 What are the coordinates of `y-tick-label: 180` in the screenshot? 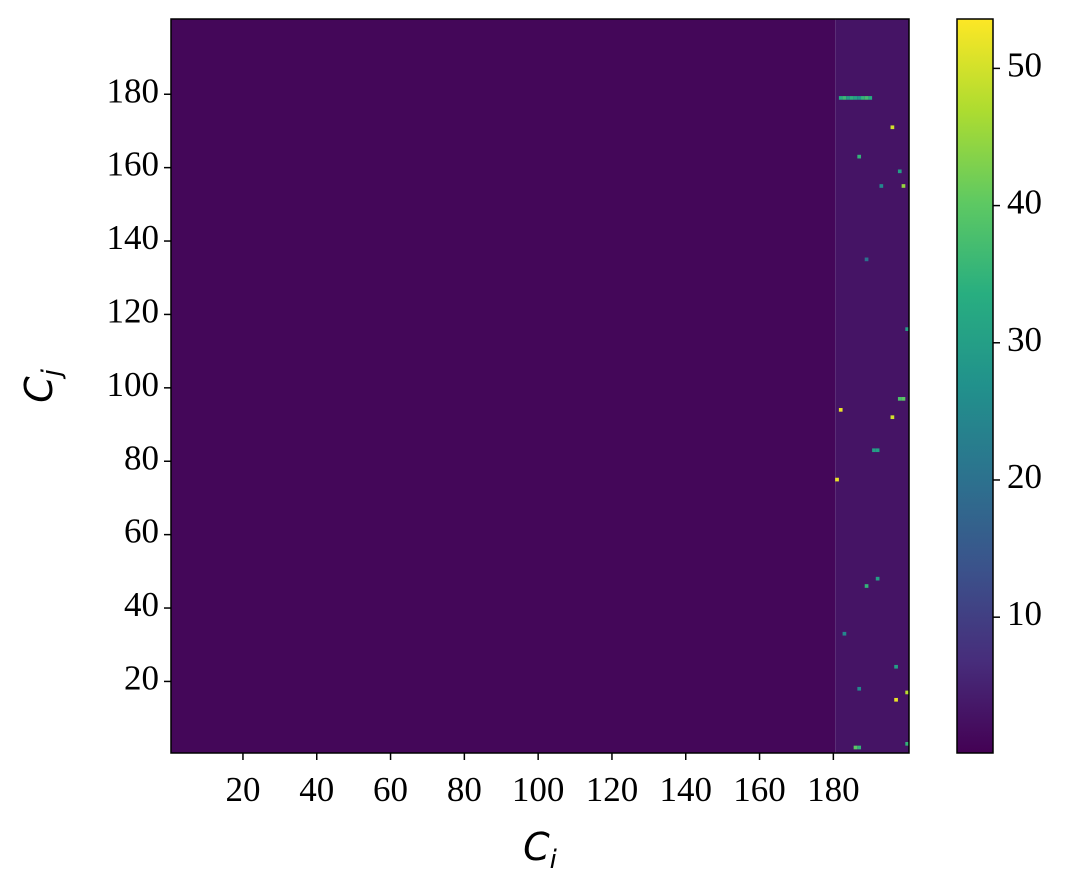 It's located at (133, 90).